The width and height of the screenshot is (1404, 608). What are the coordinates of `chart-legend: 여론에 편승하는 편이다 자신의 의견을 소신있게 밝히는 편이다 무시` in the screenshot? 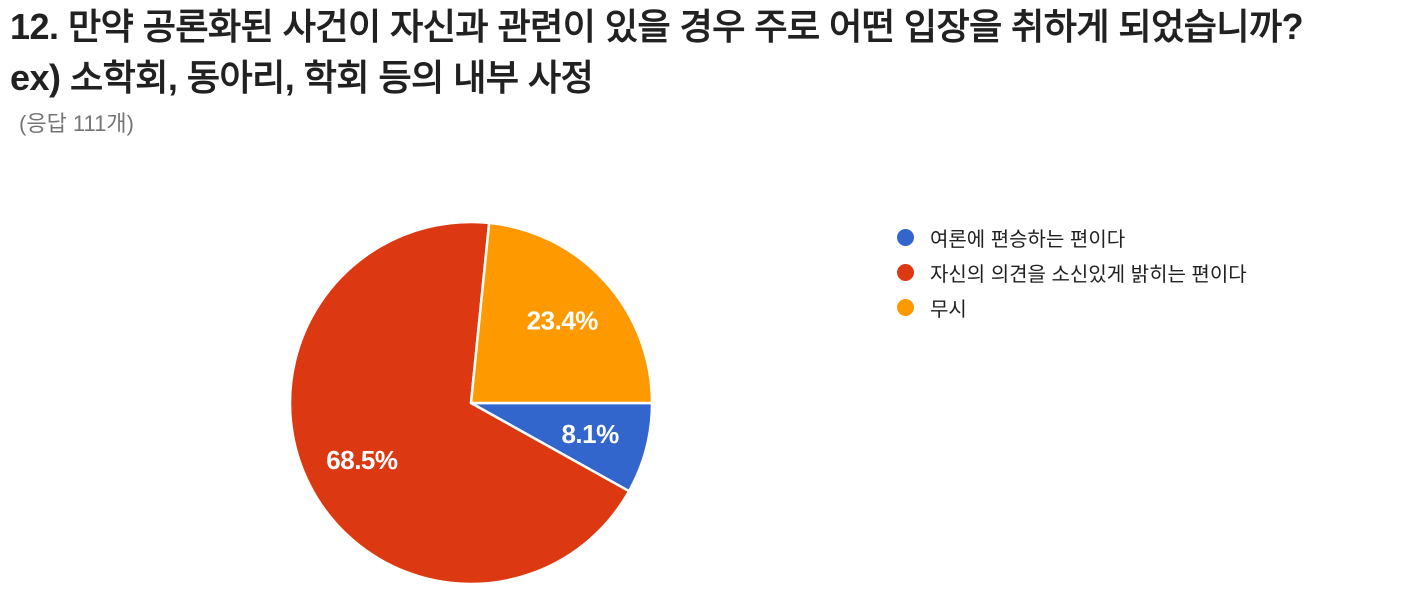 It's located at (1072, 279).